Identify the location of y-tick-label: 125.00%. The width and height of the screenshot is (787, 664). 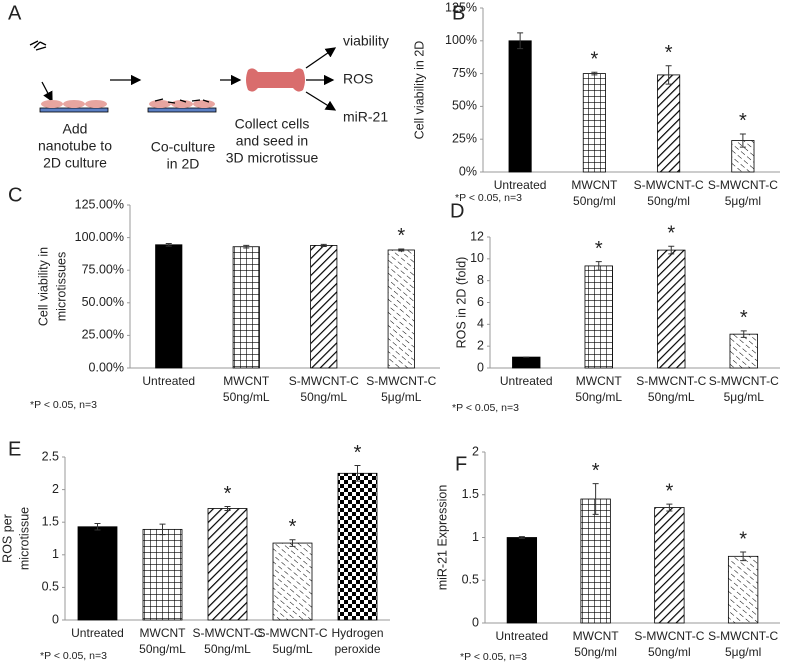
(99, 204).